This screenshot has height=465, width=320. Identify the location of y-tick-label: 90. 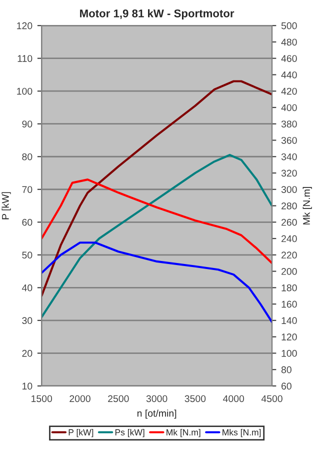
(27, 124).